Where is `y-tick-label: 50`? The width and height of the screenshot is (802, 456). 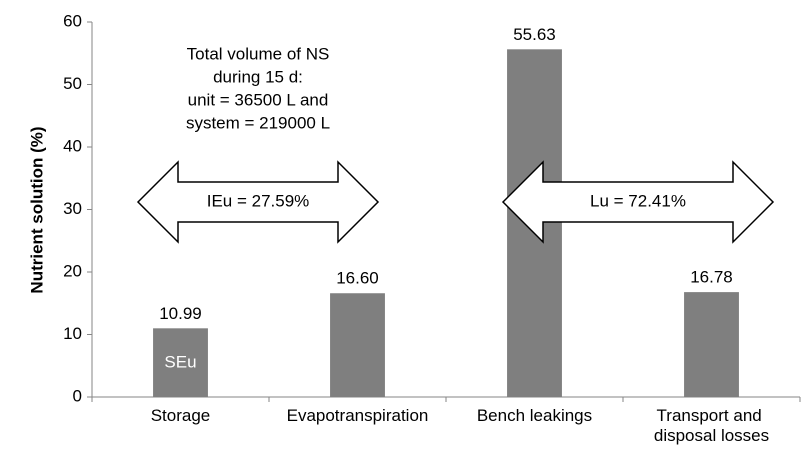 y-tick-label: 50 is located at coordinates (72, 83).